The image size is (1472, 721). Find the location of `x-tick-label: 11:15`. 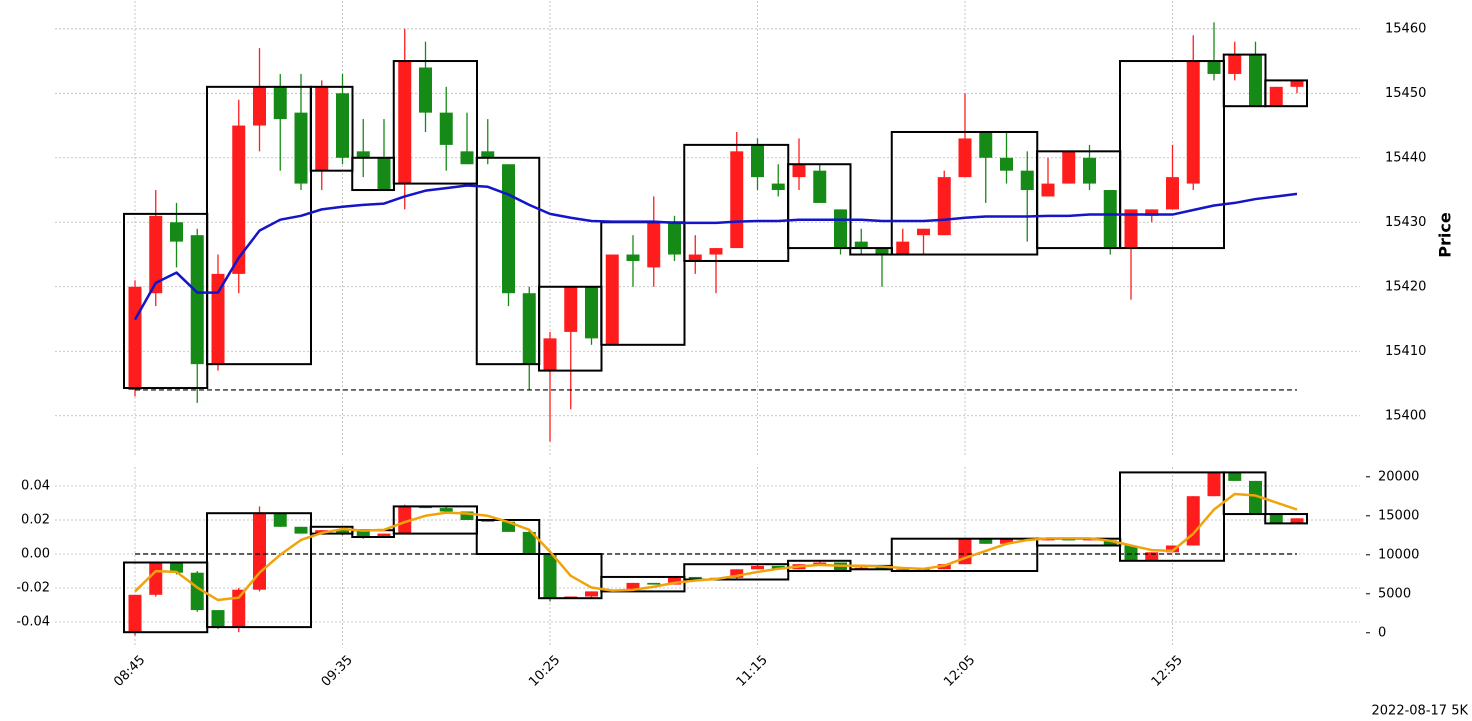

x-tick-label: 11:15 is located at coordinates (752, 671).